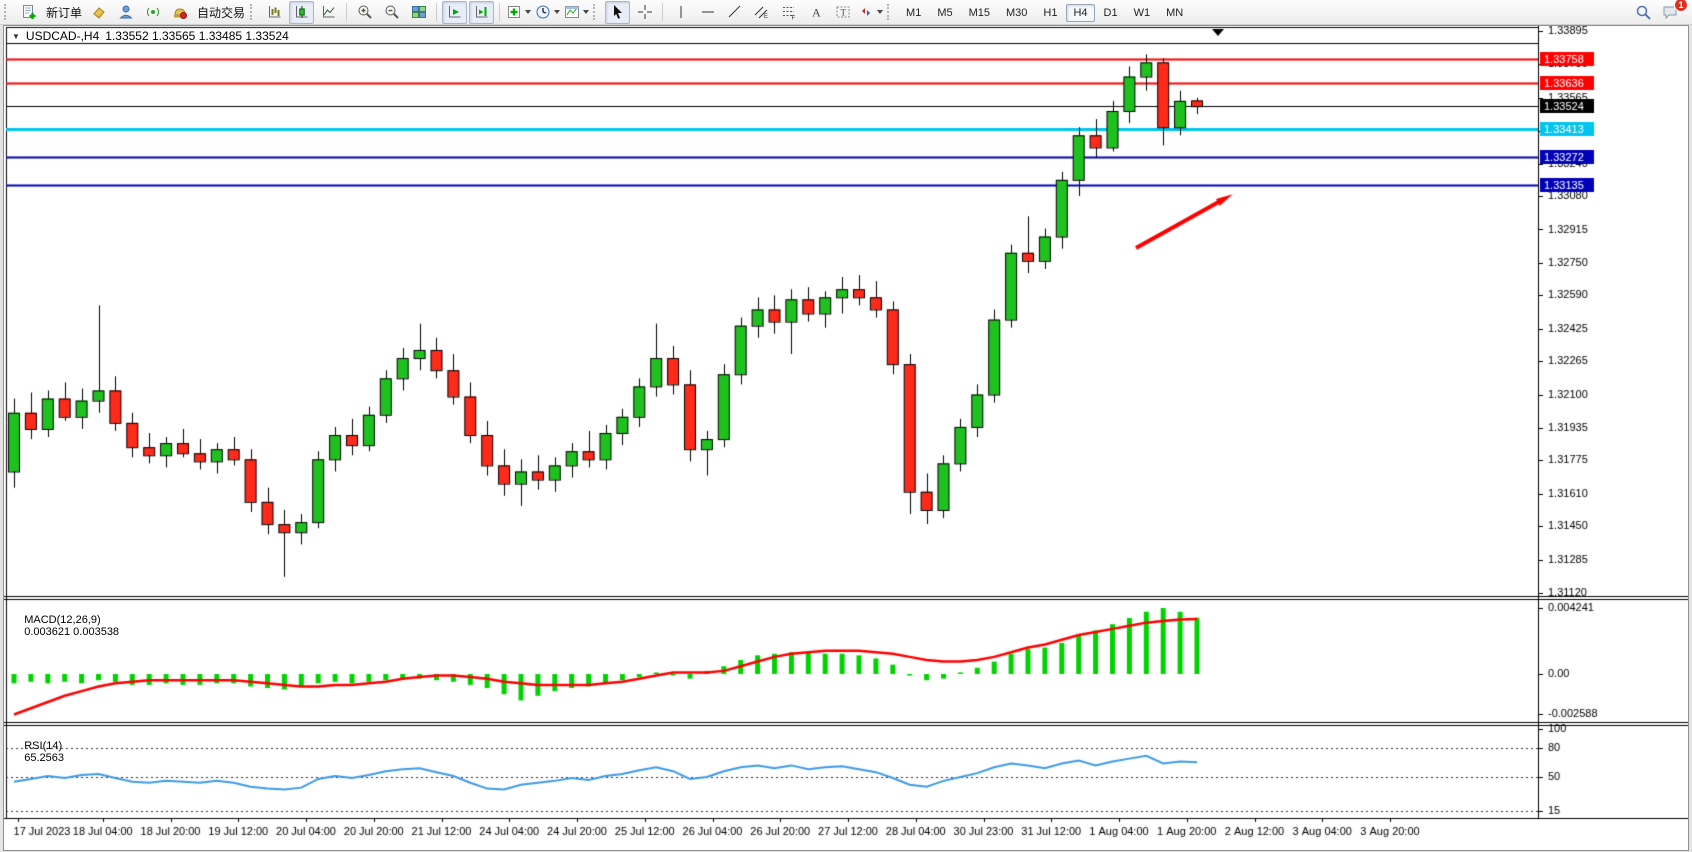 This screenshot has width=1692, height=852. I want to click on toolbar: 新订单 自动交易, so click(846, 12).